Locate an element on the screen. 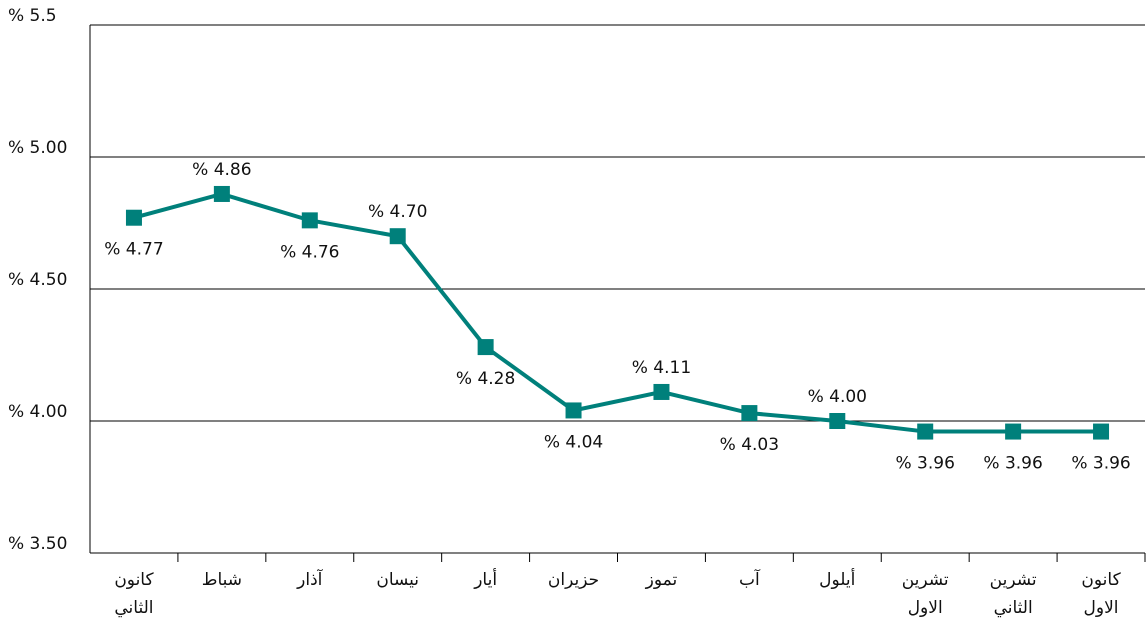 The width and height of the screenshot is (1147, 621). y-tick-label: % 4.00 is located at coordinates (37, 412).